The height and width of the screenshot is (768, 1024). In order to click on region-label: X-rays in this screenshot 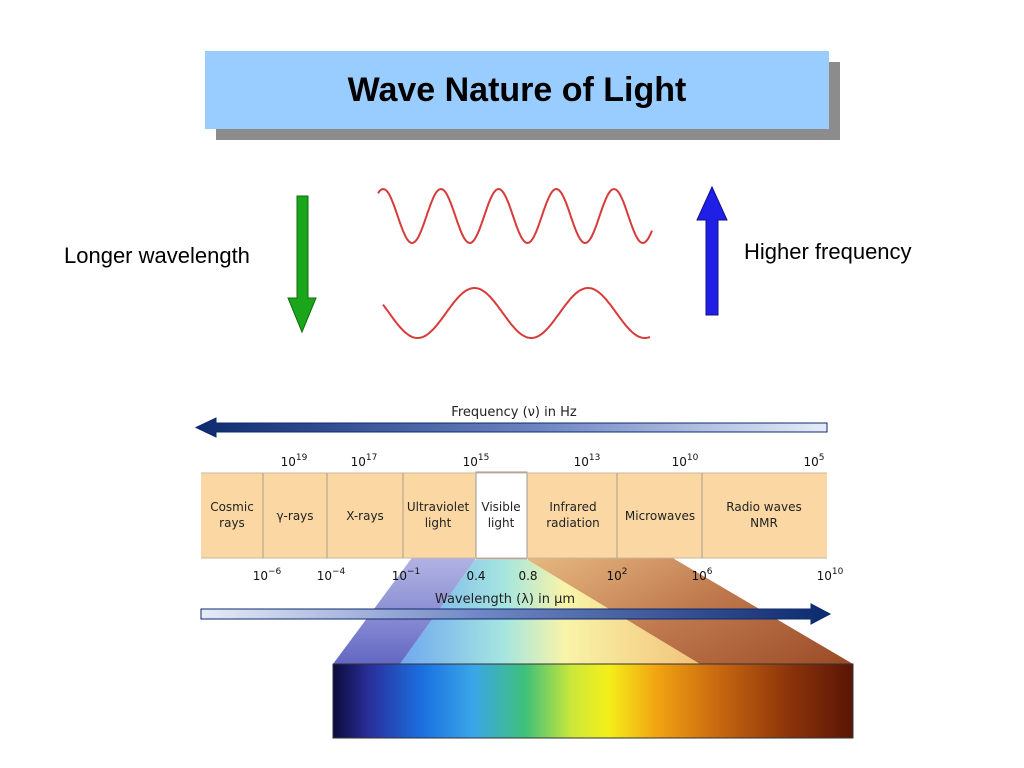, I will do `click(365, 516)`.